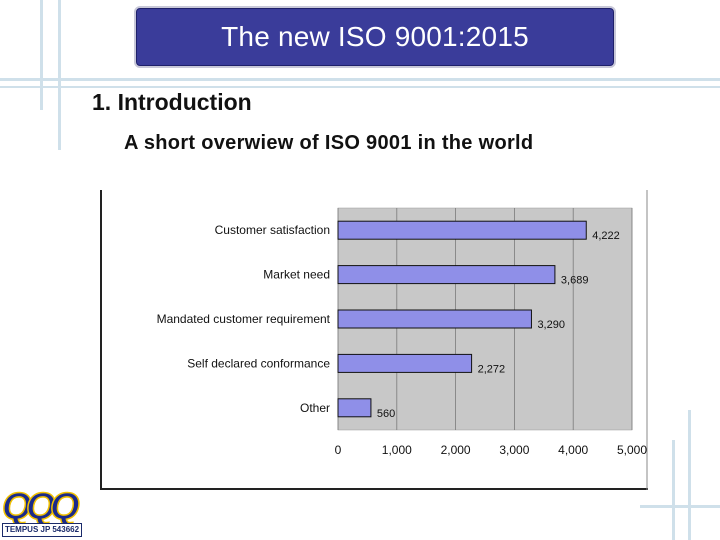  What do you see at coordinates (606, 236) in the screenshot?
I see `data-label: 4,222` at bounding box center [606, 236].